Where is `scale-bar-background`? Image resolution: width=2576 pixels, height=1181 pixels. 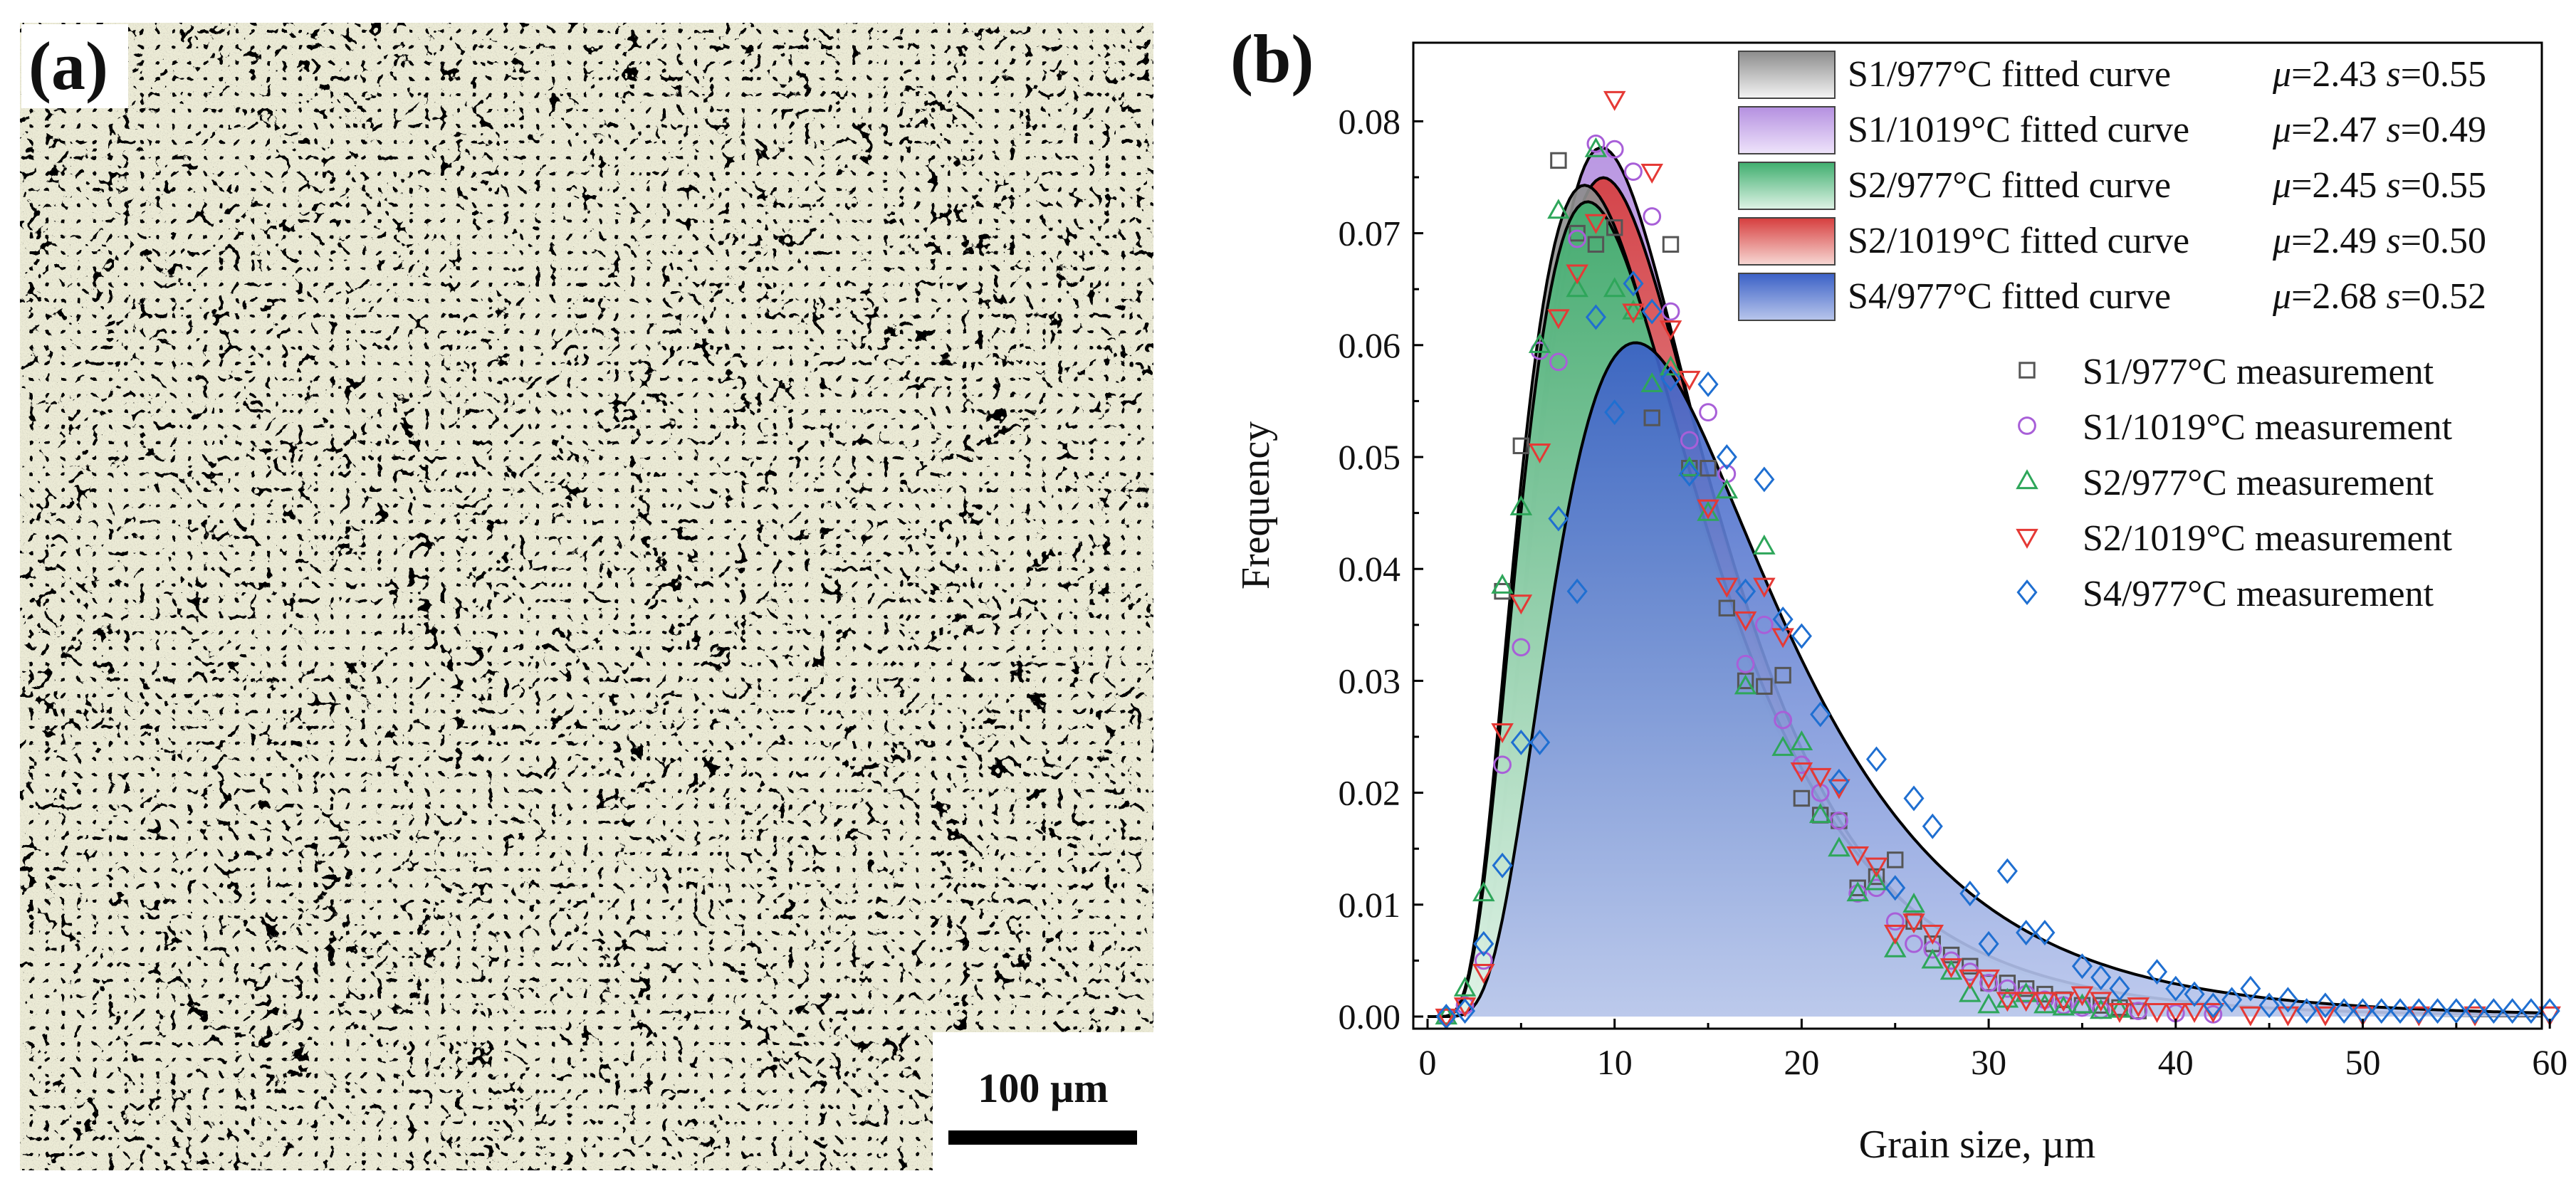
scale-bar-background is located at coordinates (1043, 1101).